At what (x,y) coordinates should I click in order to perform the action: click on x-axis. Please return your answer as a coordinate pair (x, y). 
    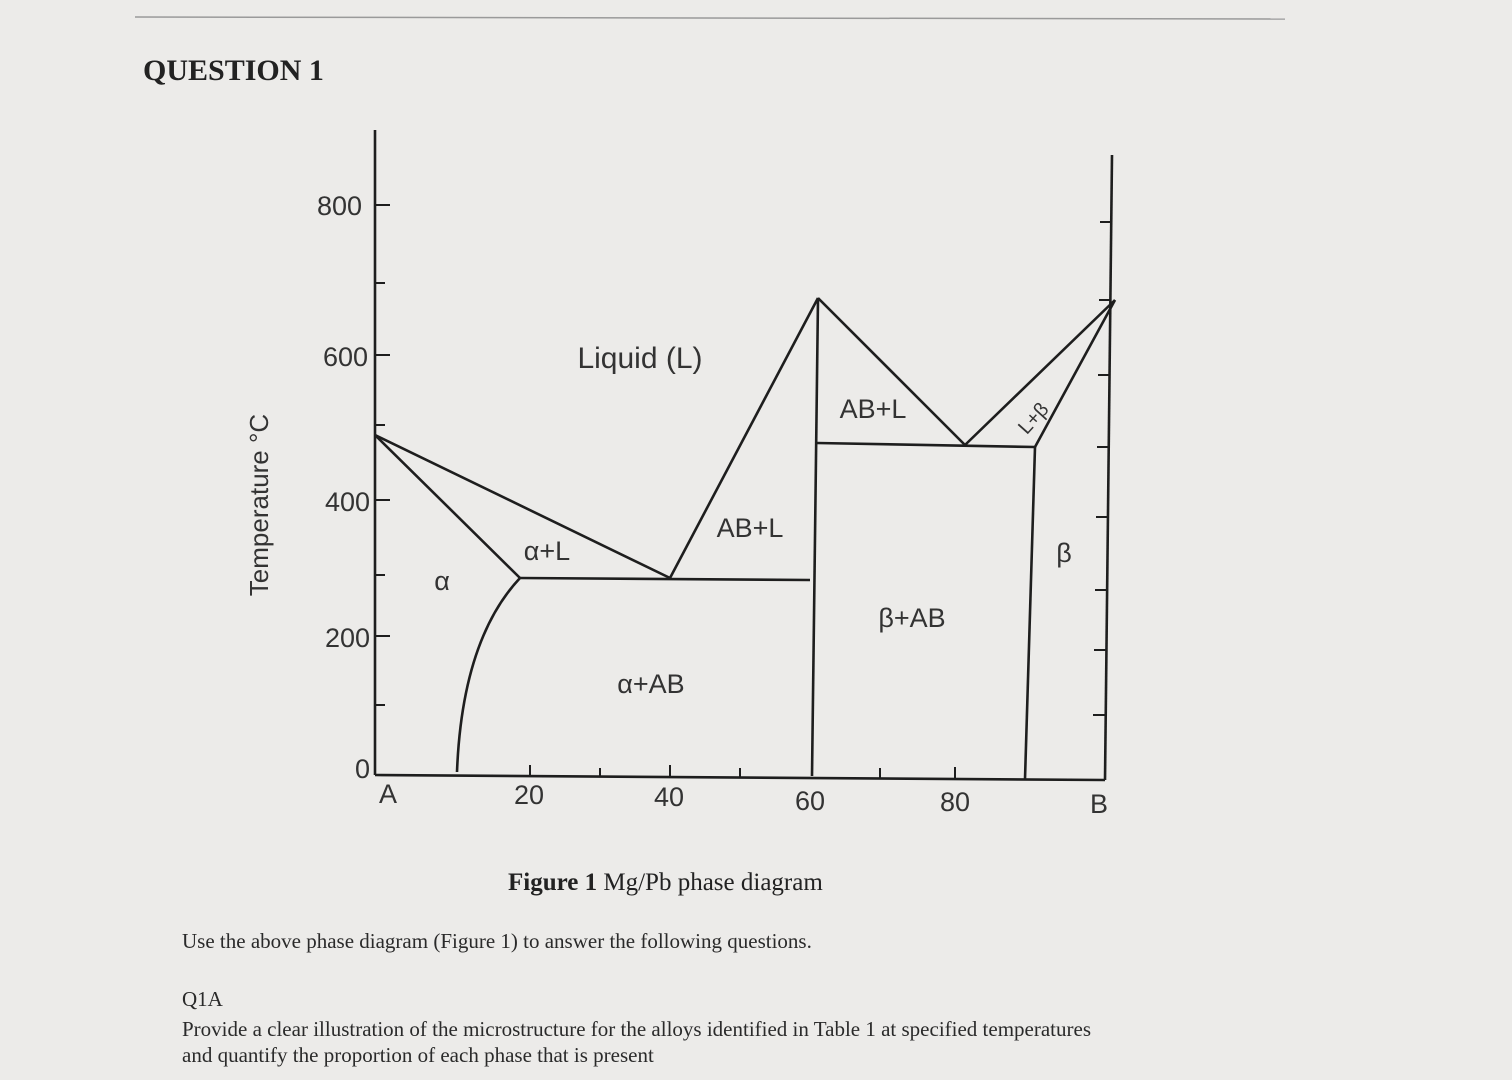
    Looking at the image, I should click on (740, 777).